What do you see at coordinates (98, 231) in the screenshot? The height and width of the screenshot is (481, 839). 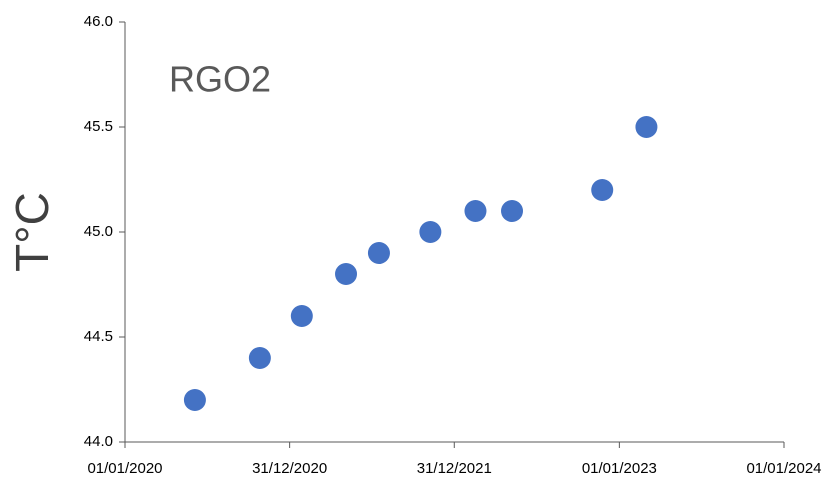 I see `y-tick-label: 45.0` at bounding box center [98, 231].